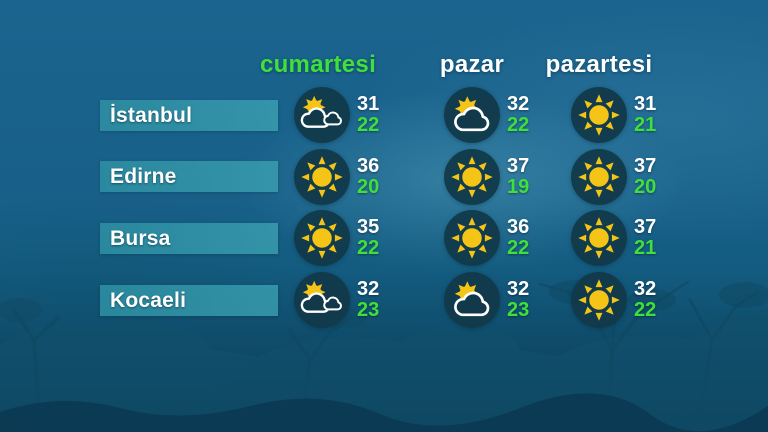 The width and height of the screenshot is (768, 432). What do you see at coordinates (189, 176) in the screenshot?
I see `city-bar-edirne: Edirne` at bounding box center [189, 176].